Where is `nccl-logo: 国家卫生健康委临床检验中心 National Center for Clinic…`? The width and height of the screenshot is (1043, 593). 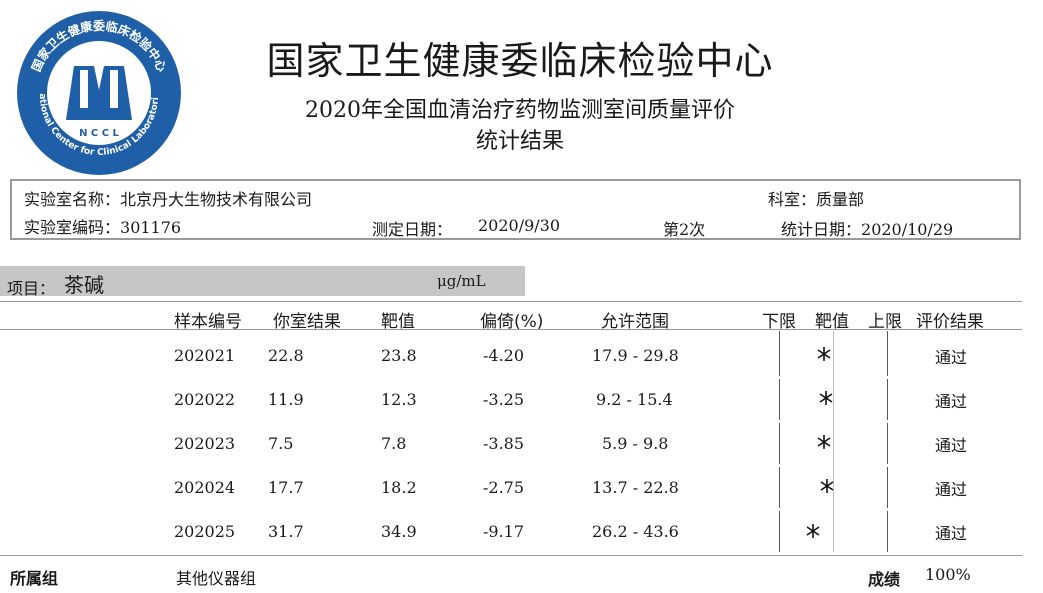
nccl-logo: 国家卫生健康委临床检验中心 National Center for Clinic… is located at coordinates (97, 91).